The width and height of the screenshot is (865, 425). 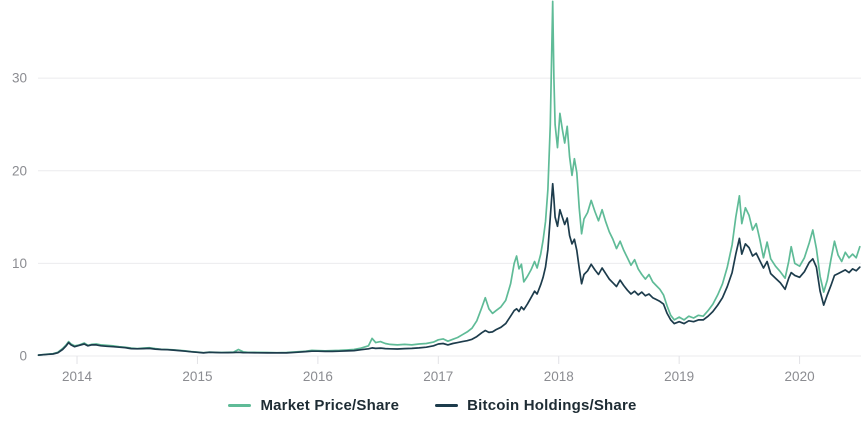 What do you see at coordinates (19, 170) in the screenshot?
I see `y-axis-tick-label-20: 20` at bounding box center [19, 170].